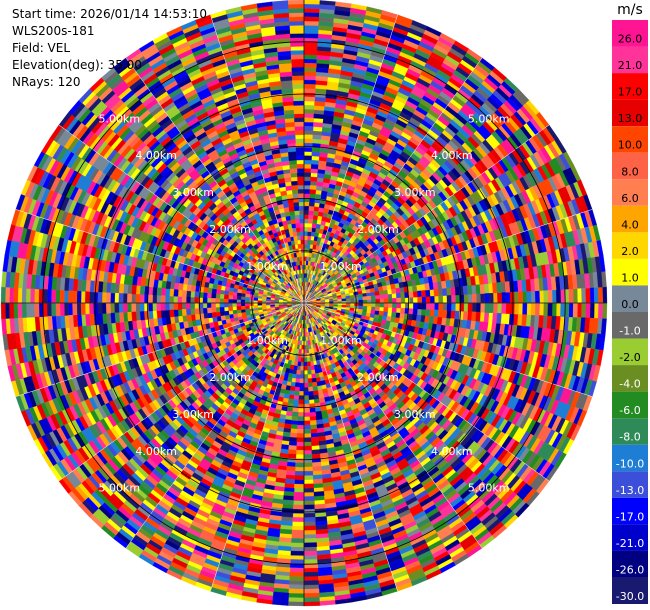  Describe the element at coordinates (629, 384) in the screenshot. I see `colorbar-tick-label: -4.0` at that location.